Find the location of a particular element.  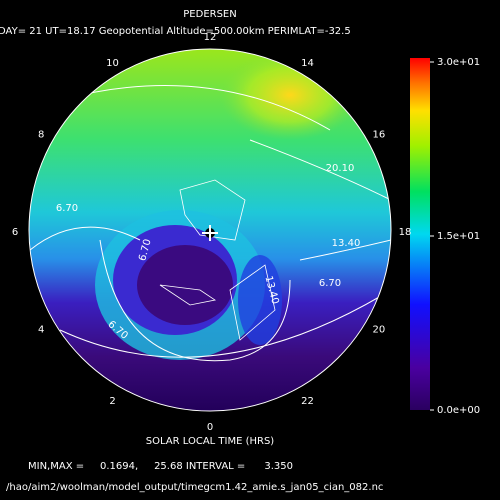

hour-label: 18 is located at coordinates (405, 232).